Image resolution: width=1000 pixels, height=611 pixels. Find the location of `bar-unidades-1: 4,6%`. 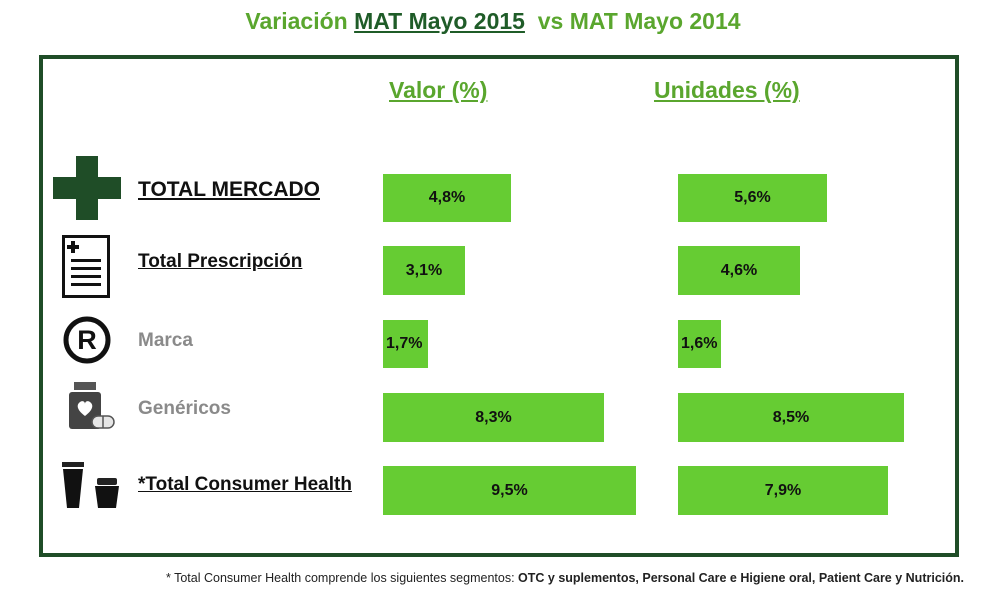

bar-unidades-1: 4,6% is located at coordinates (739, 270).